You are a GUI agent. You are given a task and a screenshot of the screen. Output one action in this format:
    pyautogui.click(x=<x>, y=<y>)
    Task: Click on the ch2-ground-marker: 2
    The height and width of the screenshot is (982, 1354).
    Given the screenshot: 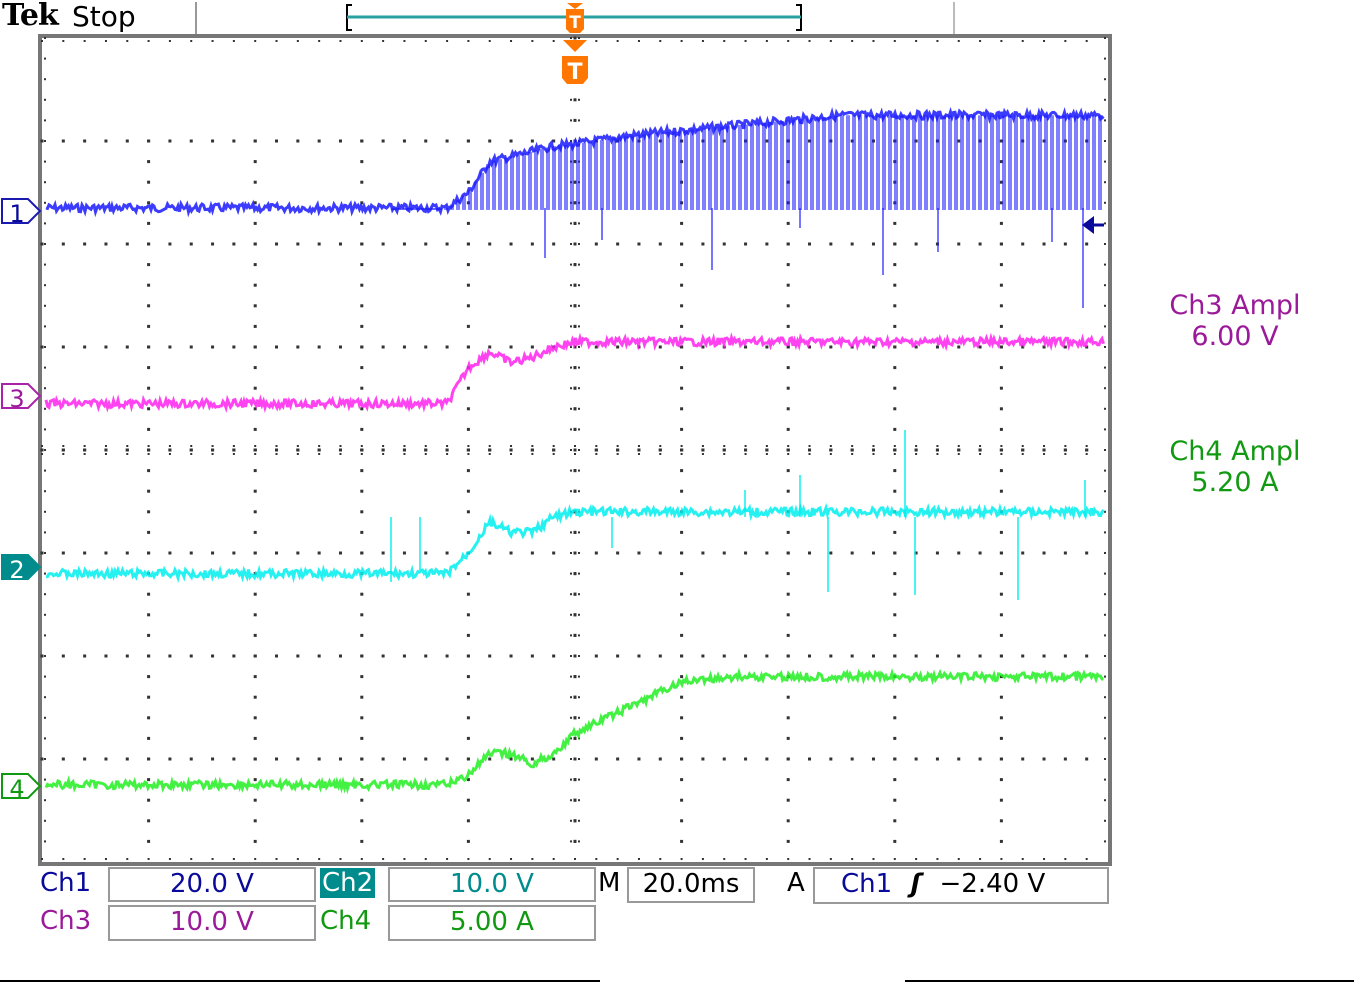 What is the action you would take?
    pyautogui.click(x=21, y=569)
    